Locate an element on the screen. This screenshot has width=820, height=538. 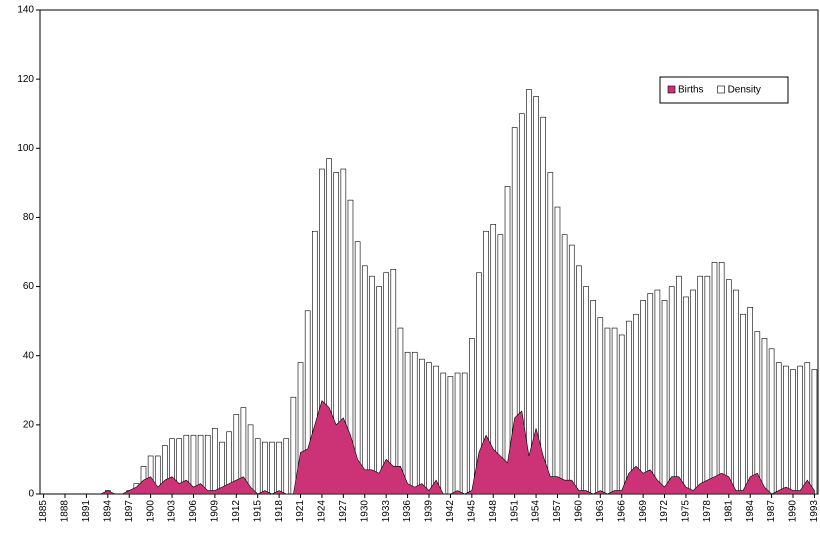
x-tick-label: 1912 is located at coordinates (236, 511).